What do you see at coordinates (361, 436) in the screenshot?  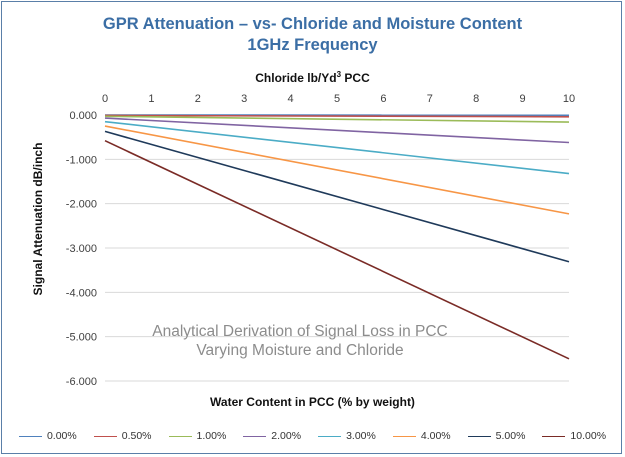 I see `legend-label: 3.00%` at bounding box center [361, 436].